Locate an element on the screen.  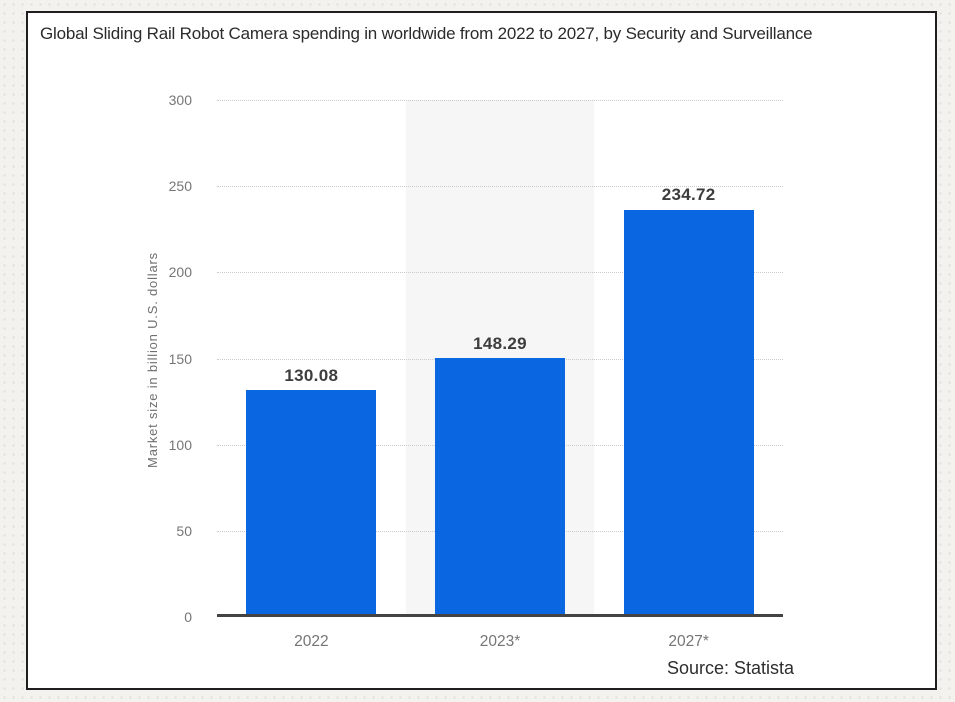
x-tick-2023: 2023* is located at coordinates (500, 641).